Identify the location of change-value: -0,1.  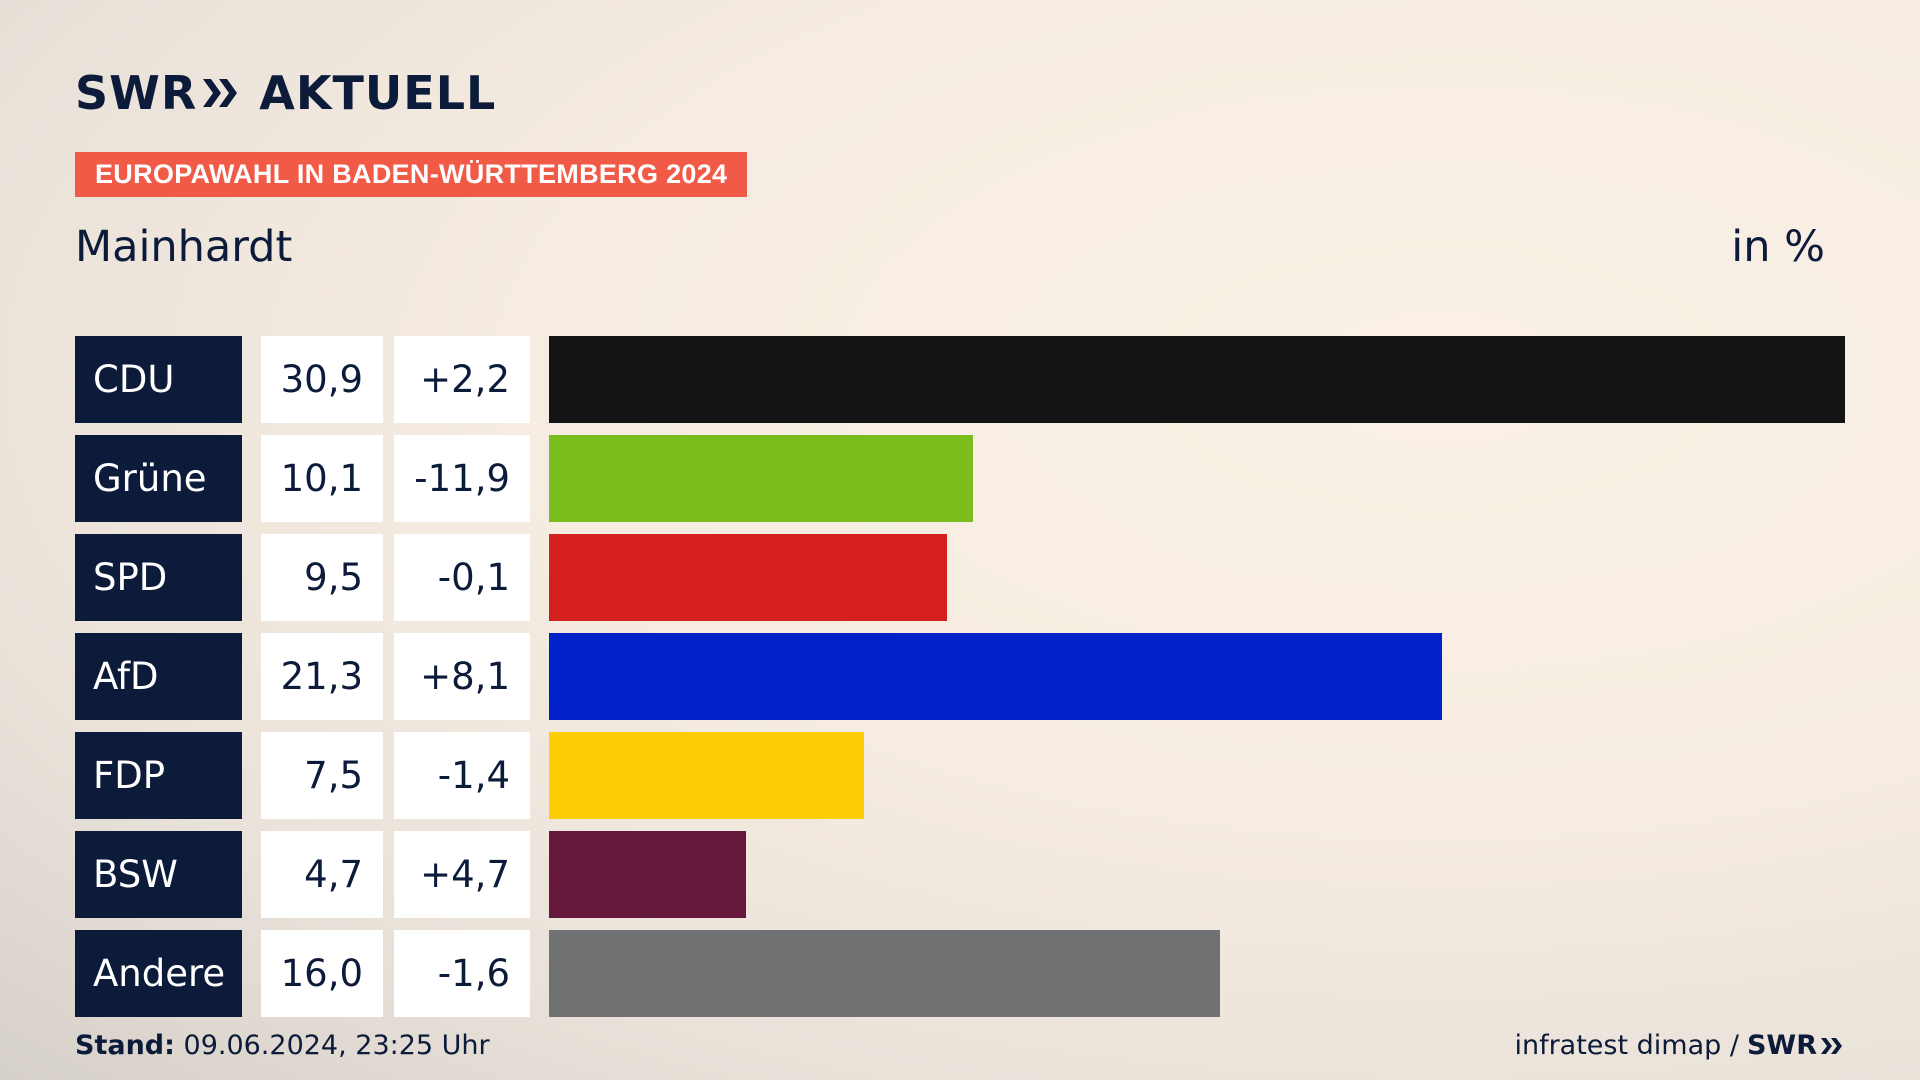
(462, 577).